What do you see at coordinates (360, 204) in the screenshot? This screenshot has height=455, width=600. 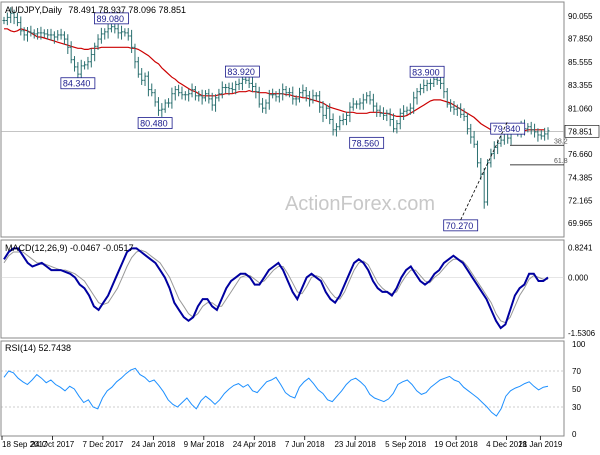 I see `watermark: ActionForex.com` at bounding box center [360, 204].